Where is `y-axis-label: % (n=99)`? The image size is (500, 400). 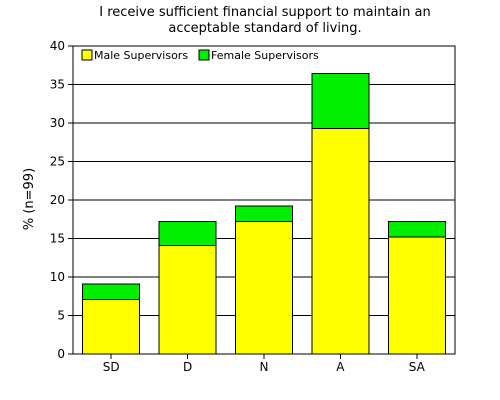 y-axis-label: % (n=99) is located at coordinates (29, 199).